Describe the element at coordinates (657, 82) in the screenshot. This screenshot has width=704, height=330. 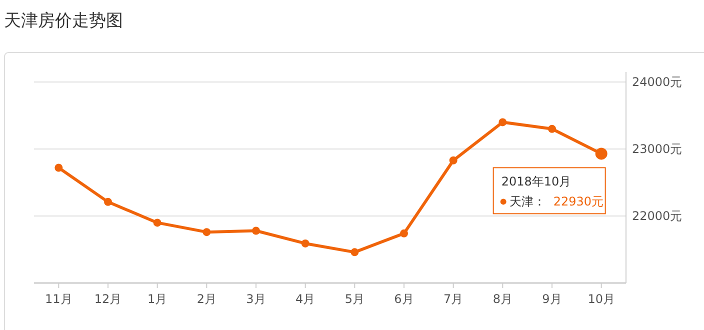
I see `y-tick-label: 24000元` at that location.